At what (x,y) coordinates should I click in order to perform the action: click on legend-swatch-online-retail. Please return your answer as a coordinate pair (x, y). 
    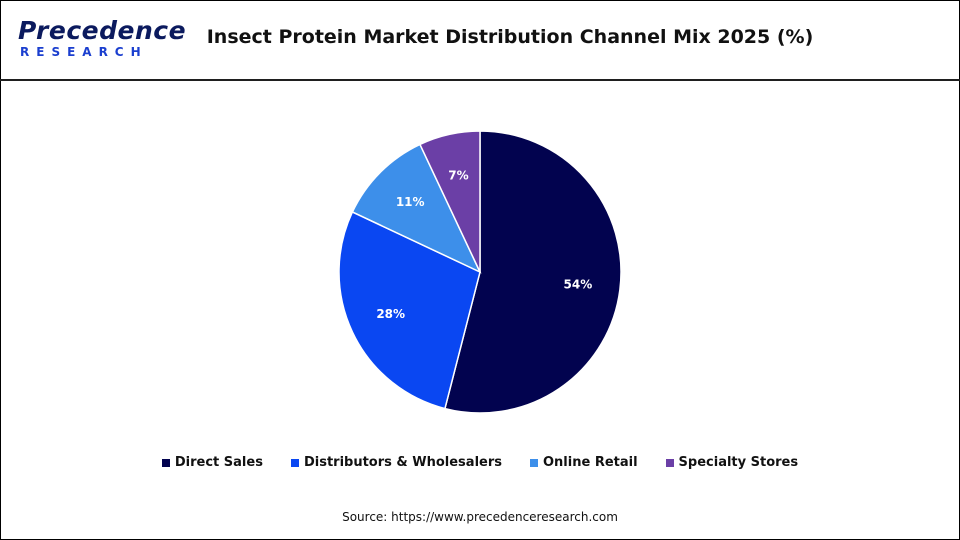
    Looking at the image, I should click on (534, 462).